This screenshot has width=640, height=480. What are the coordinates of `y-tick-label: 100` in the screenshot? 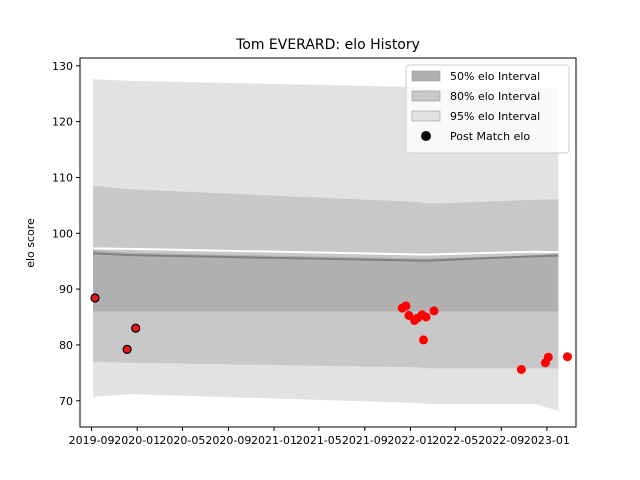 It's located at (62, 233).